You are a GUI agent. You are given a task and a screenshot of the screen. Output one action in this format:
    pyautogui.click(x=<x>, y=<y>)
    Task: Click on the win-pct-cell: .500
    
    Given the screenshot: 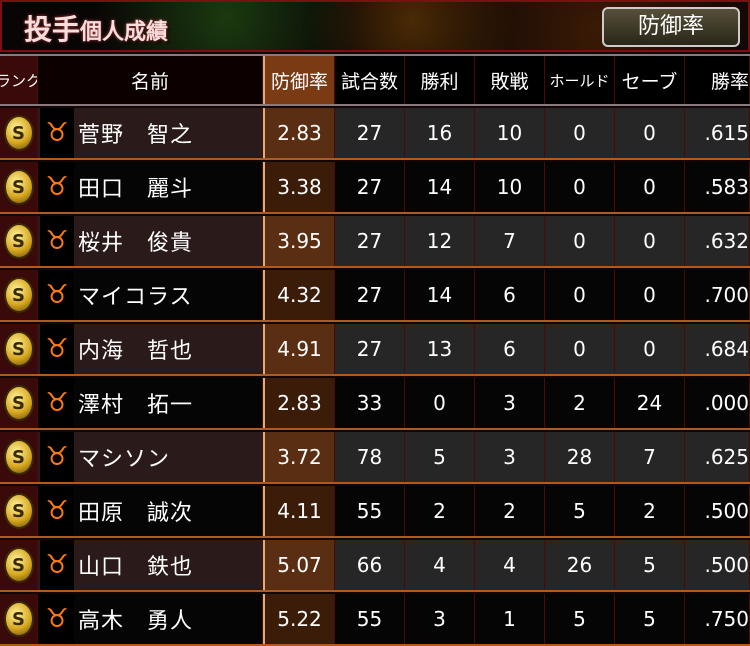 What is the action you would take?
    pyautogui.click(x=717, y=511)
    